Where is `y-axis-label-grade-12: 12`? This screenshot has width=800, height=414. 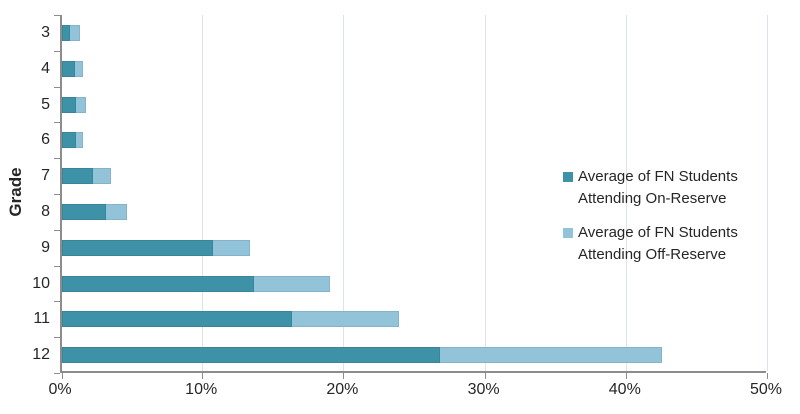 y-axis-label-grade-12: 12 is located at coordinates (41, 355).